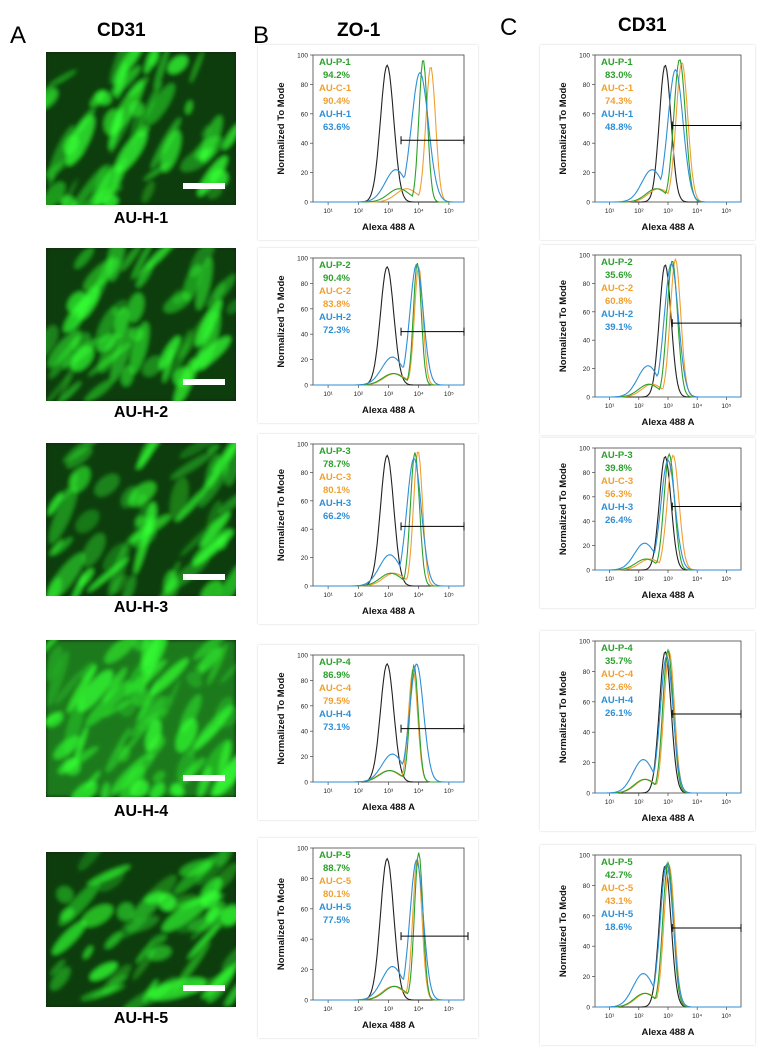 This screenshot has height=1050, width=758. Describe the element at coordinates (388, 926) in the screenshot. I see `au-p-series-line` at that location.